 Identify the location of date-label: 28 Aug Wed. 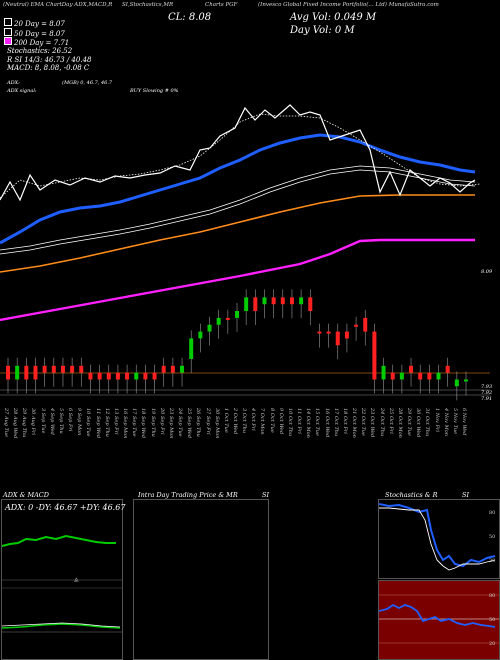
(15, 423).